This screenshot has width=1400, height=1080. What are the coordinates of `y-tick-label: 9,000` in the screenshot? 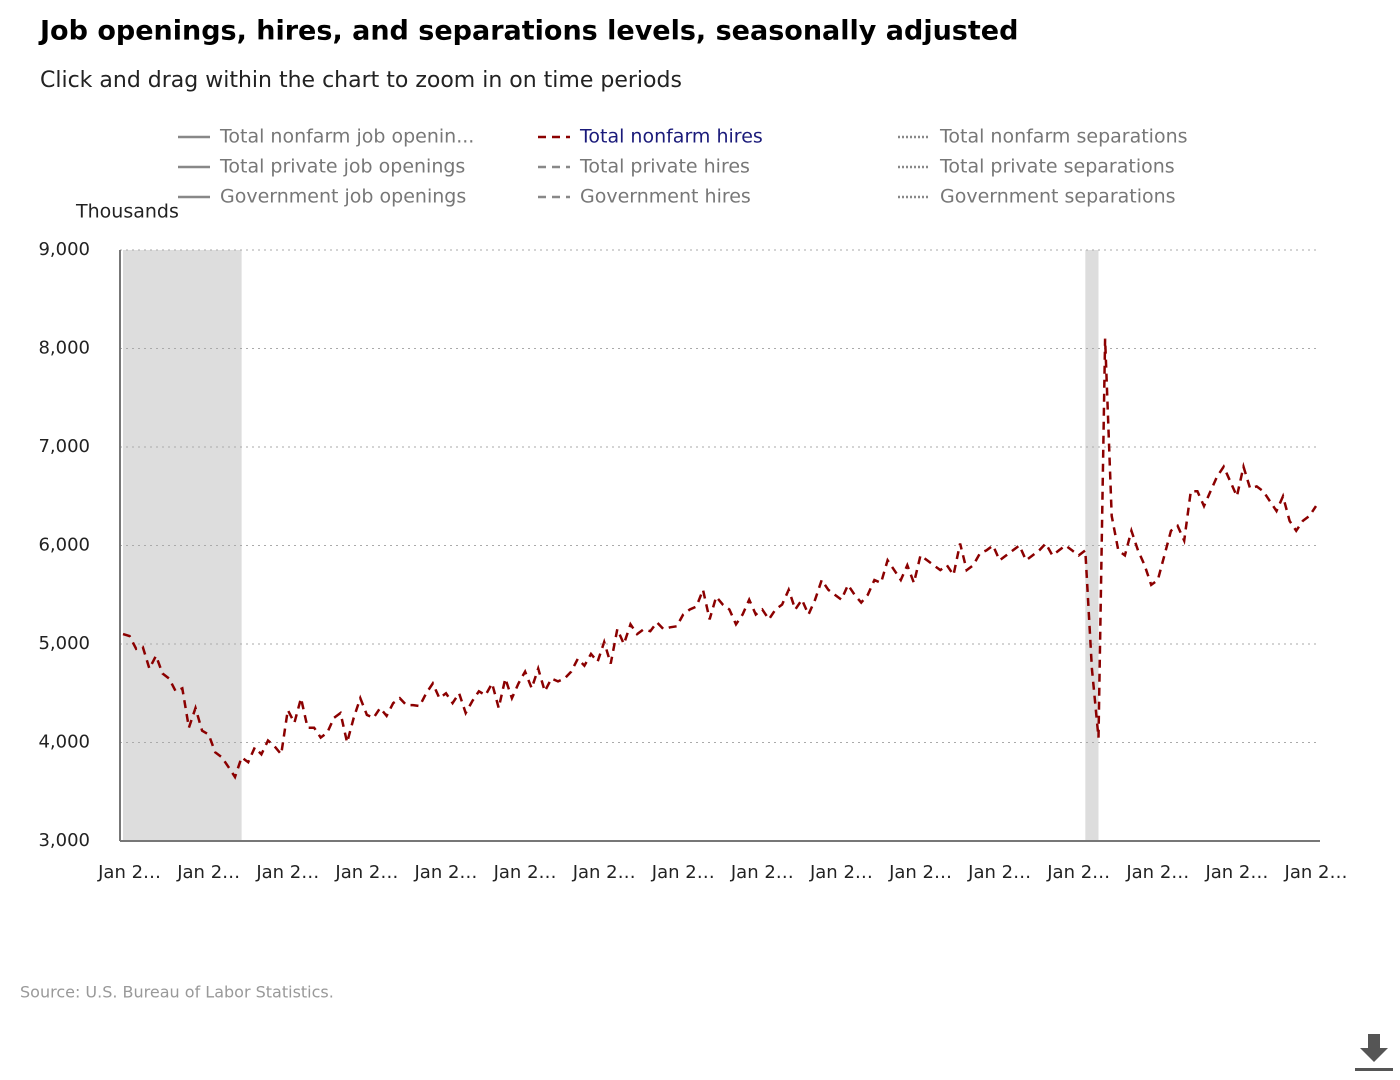 It's located at (64, 249).